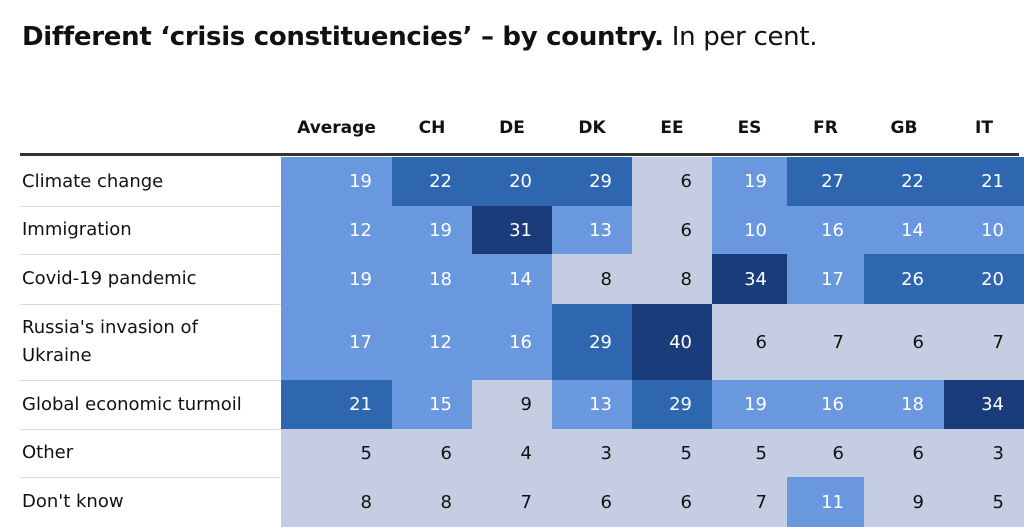 The height and width of the screenshot is (527, 1024). What do you see at coordinates (77, 229) in the screenshot?
I see `row-label: Immigration` at bounding box center [77, 229].